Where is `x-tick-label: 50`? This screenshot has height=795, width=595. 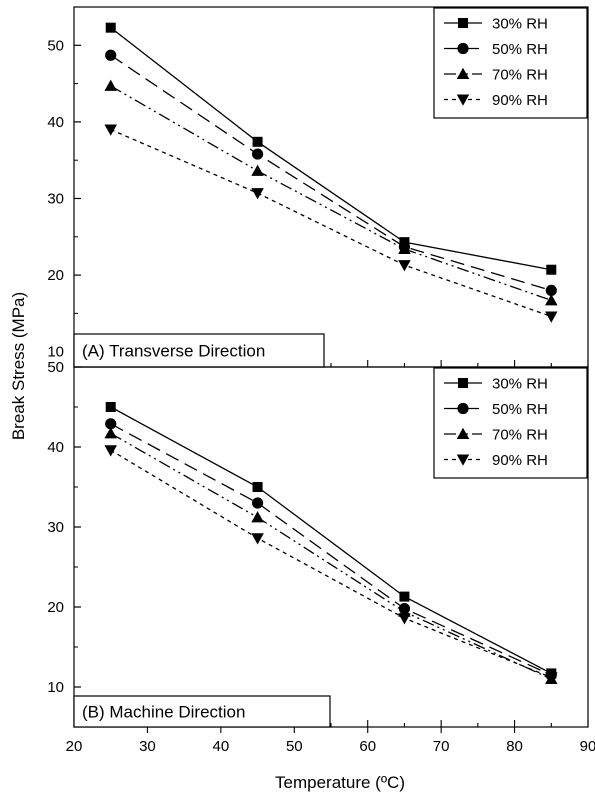
x-tick-label: 50 is located at coordinates (294, 746).